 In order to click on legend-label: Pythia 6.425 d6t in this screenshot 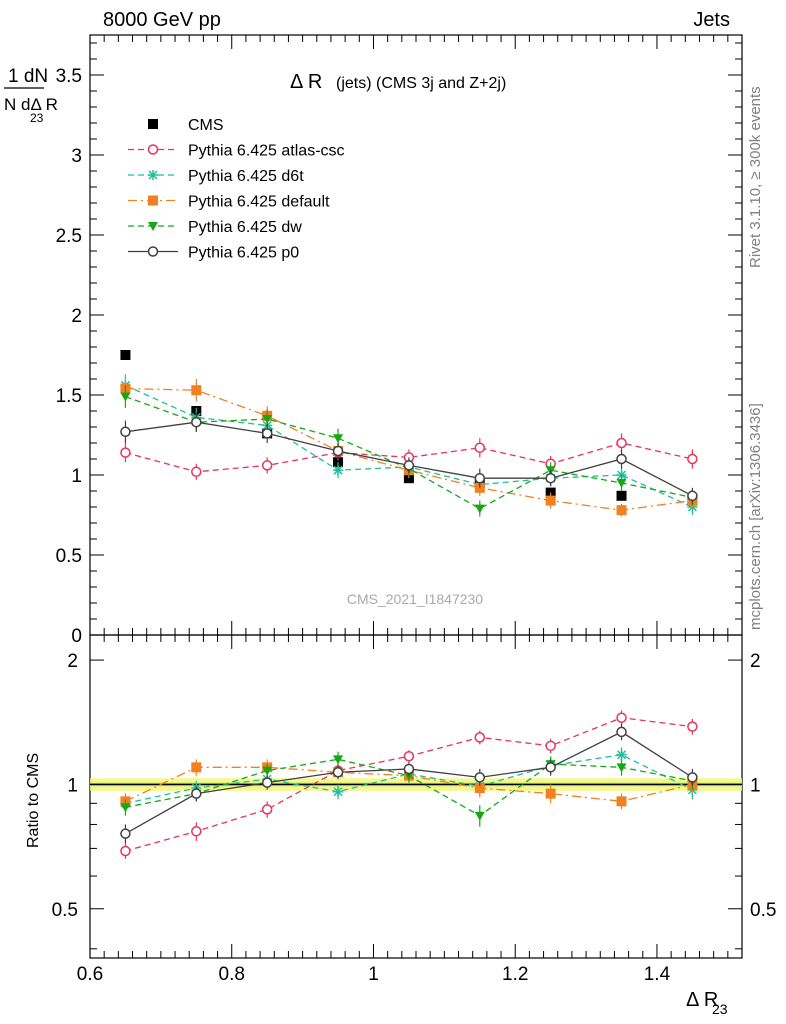, I will do `click(246, 176)`.